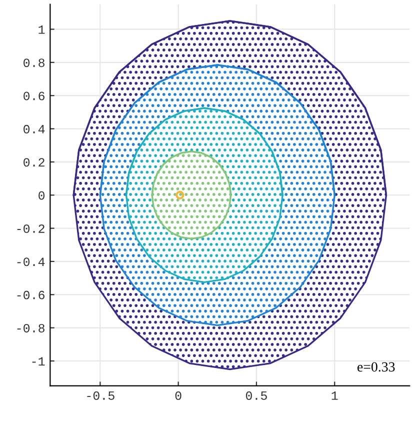  Describe the element at coordinates (178, 395) in the screenshot. I see `x-tick-label: 0` at that location.